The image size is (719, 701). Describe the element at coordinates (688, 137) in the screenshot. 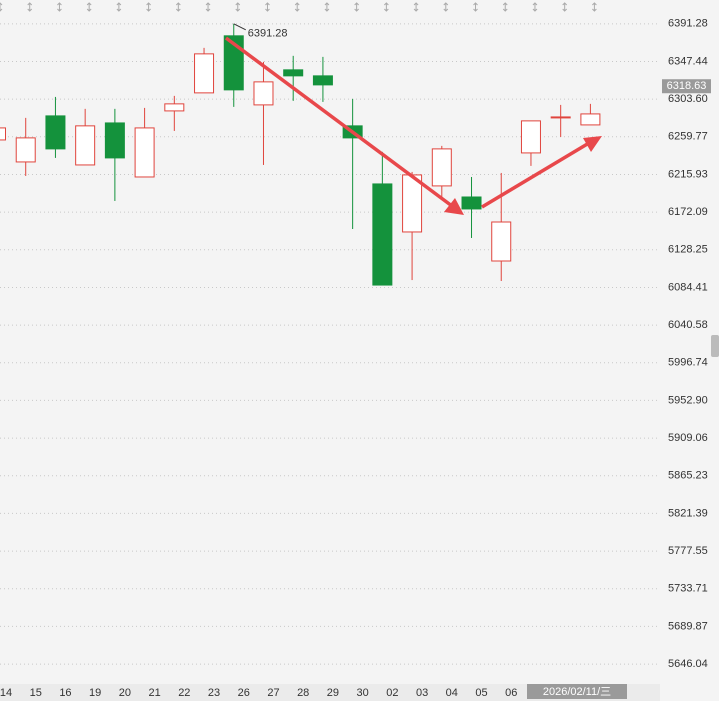

I see `y-tick-label: 6259.77` at that location.